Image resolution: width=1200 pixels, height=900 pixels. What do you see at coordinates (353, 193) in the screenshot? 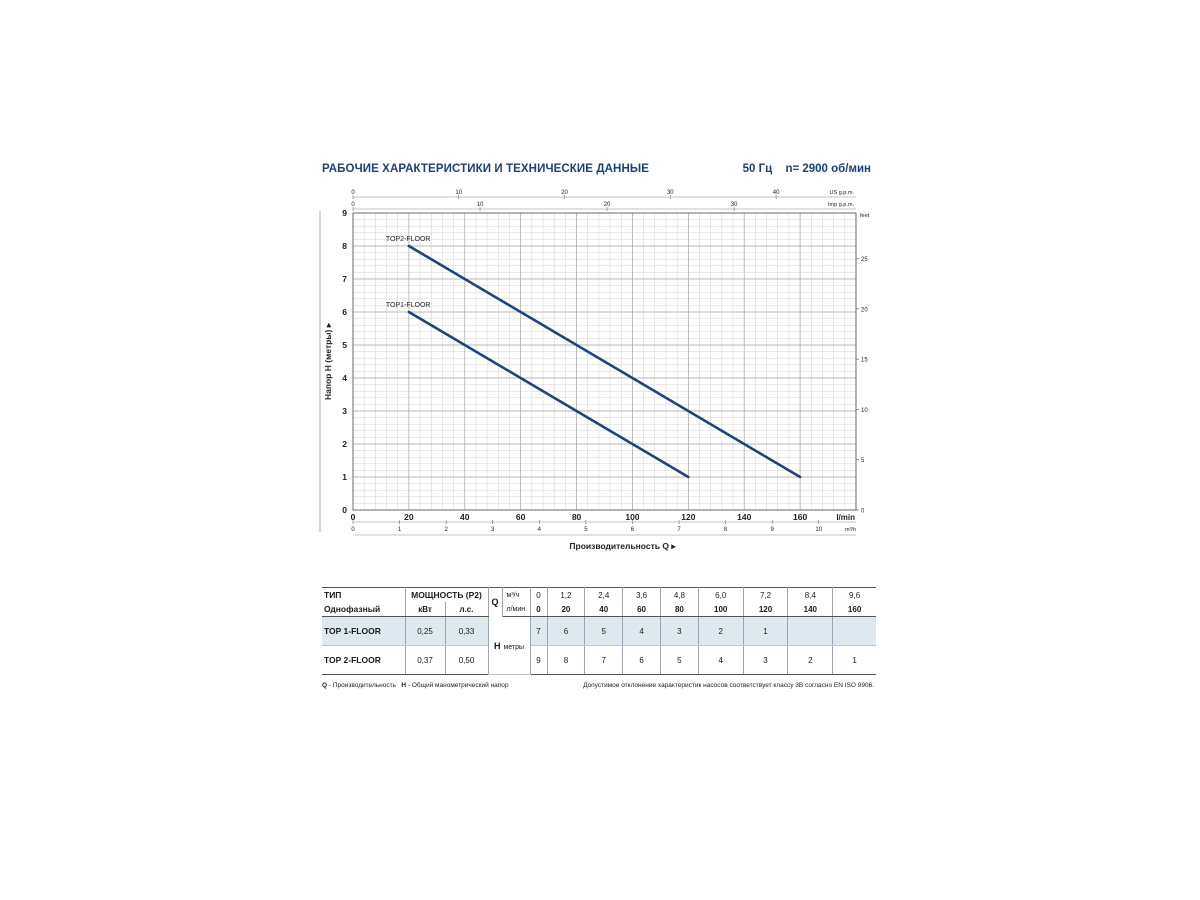
I see `us-tick-label: 0` at bounding box center [353, 193].